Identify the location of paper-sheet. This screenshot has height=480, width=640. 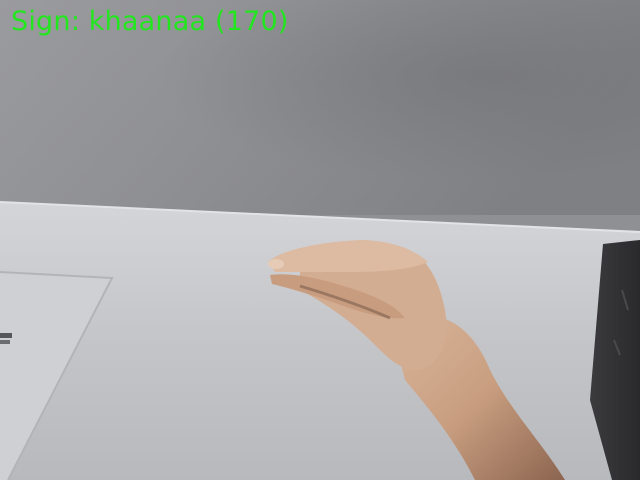
(57, 375).